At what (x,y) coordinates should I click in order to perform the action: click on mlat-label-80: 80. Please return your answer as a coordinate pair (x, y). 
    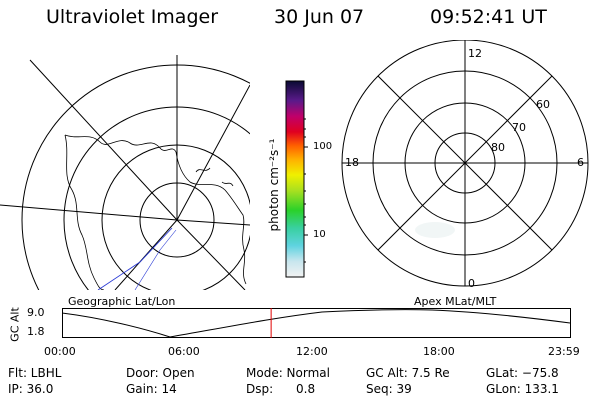
    Looking at the image, I should click on (498, 147).